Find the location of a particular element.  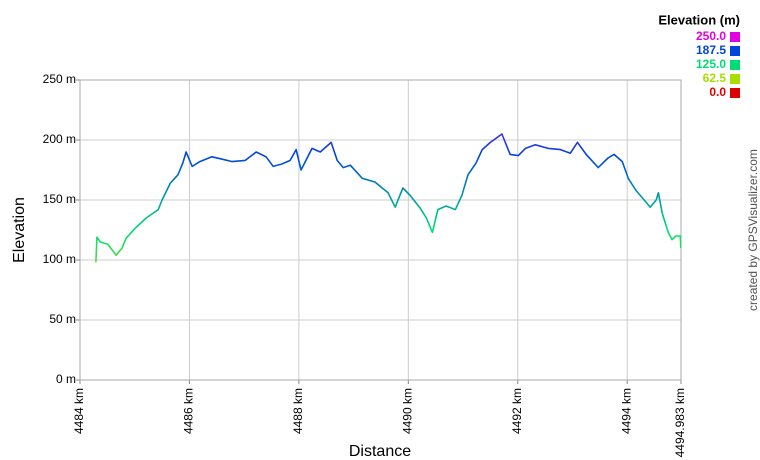

x-tick-label: 4494.983 km is located at coordinates (680, 422).